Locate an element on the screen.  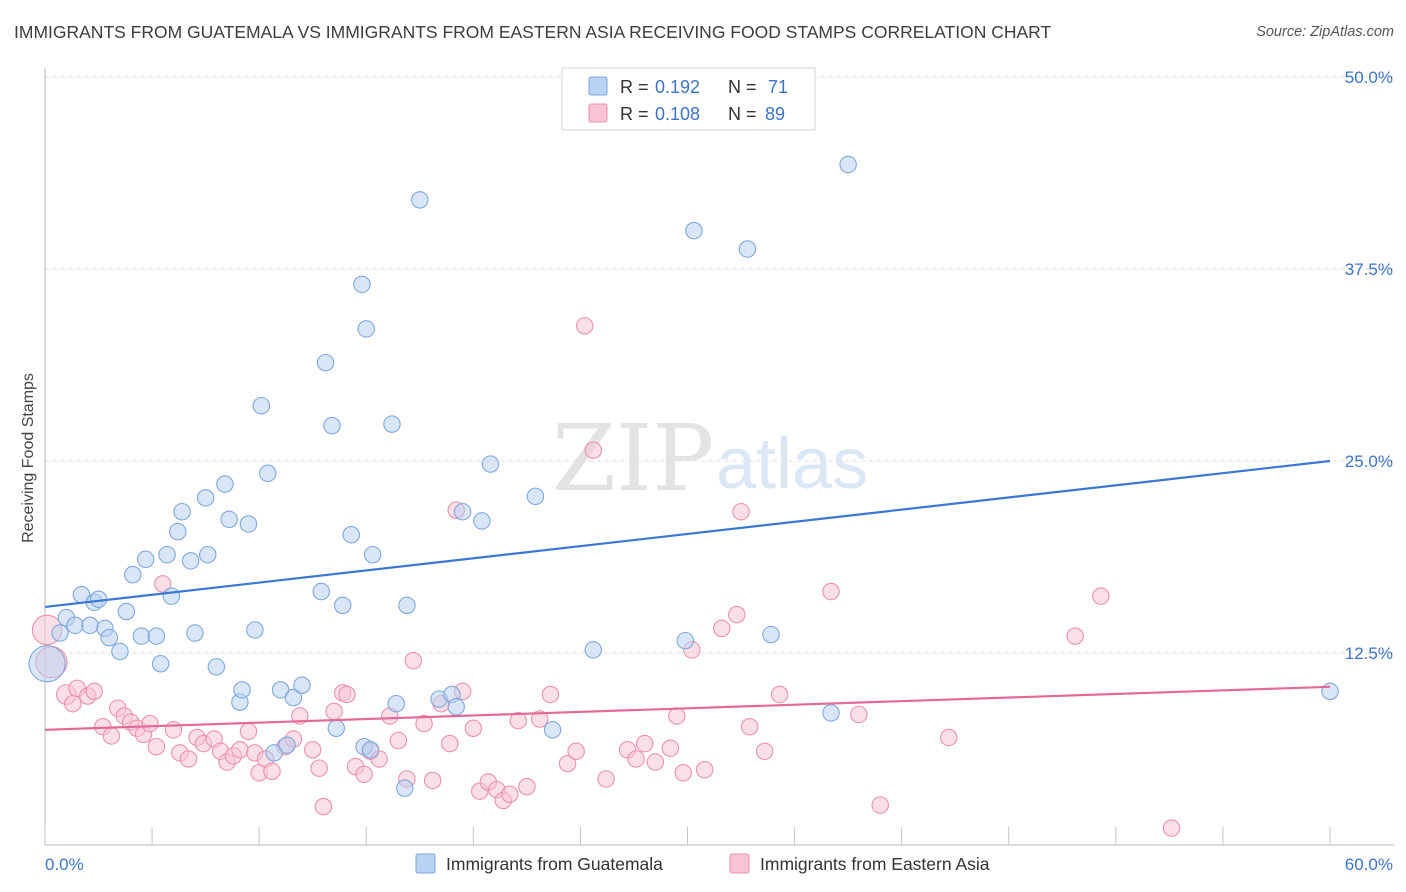
legend-swatch-blue is located at coordinates (598, 86).